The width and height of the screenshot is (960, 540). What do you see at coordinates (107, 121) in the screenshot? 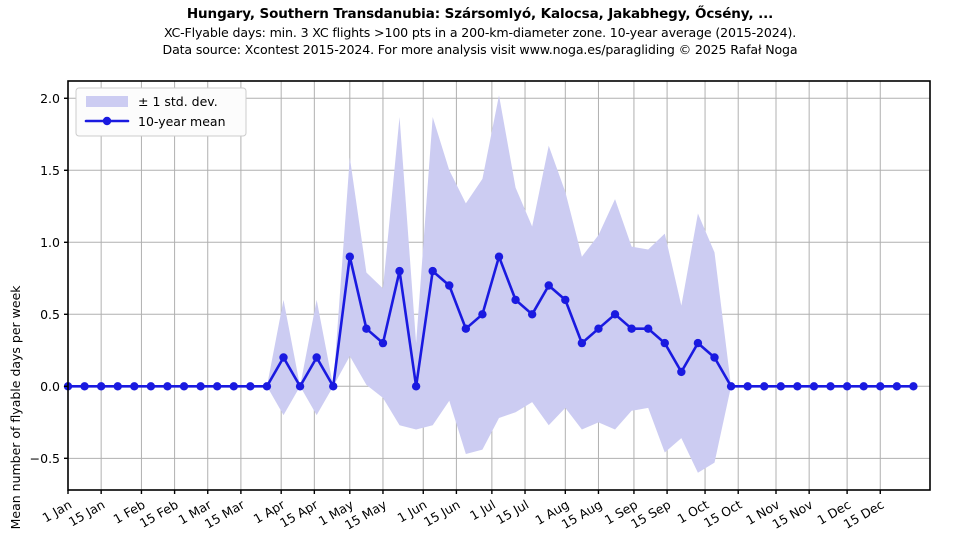
I see `legend-swatch-marker` at bounding box center [107, 121].